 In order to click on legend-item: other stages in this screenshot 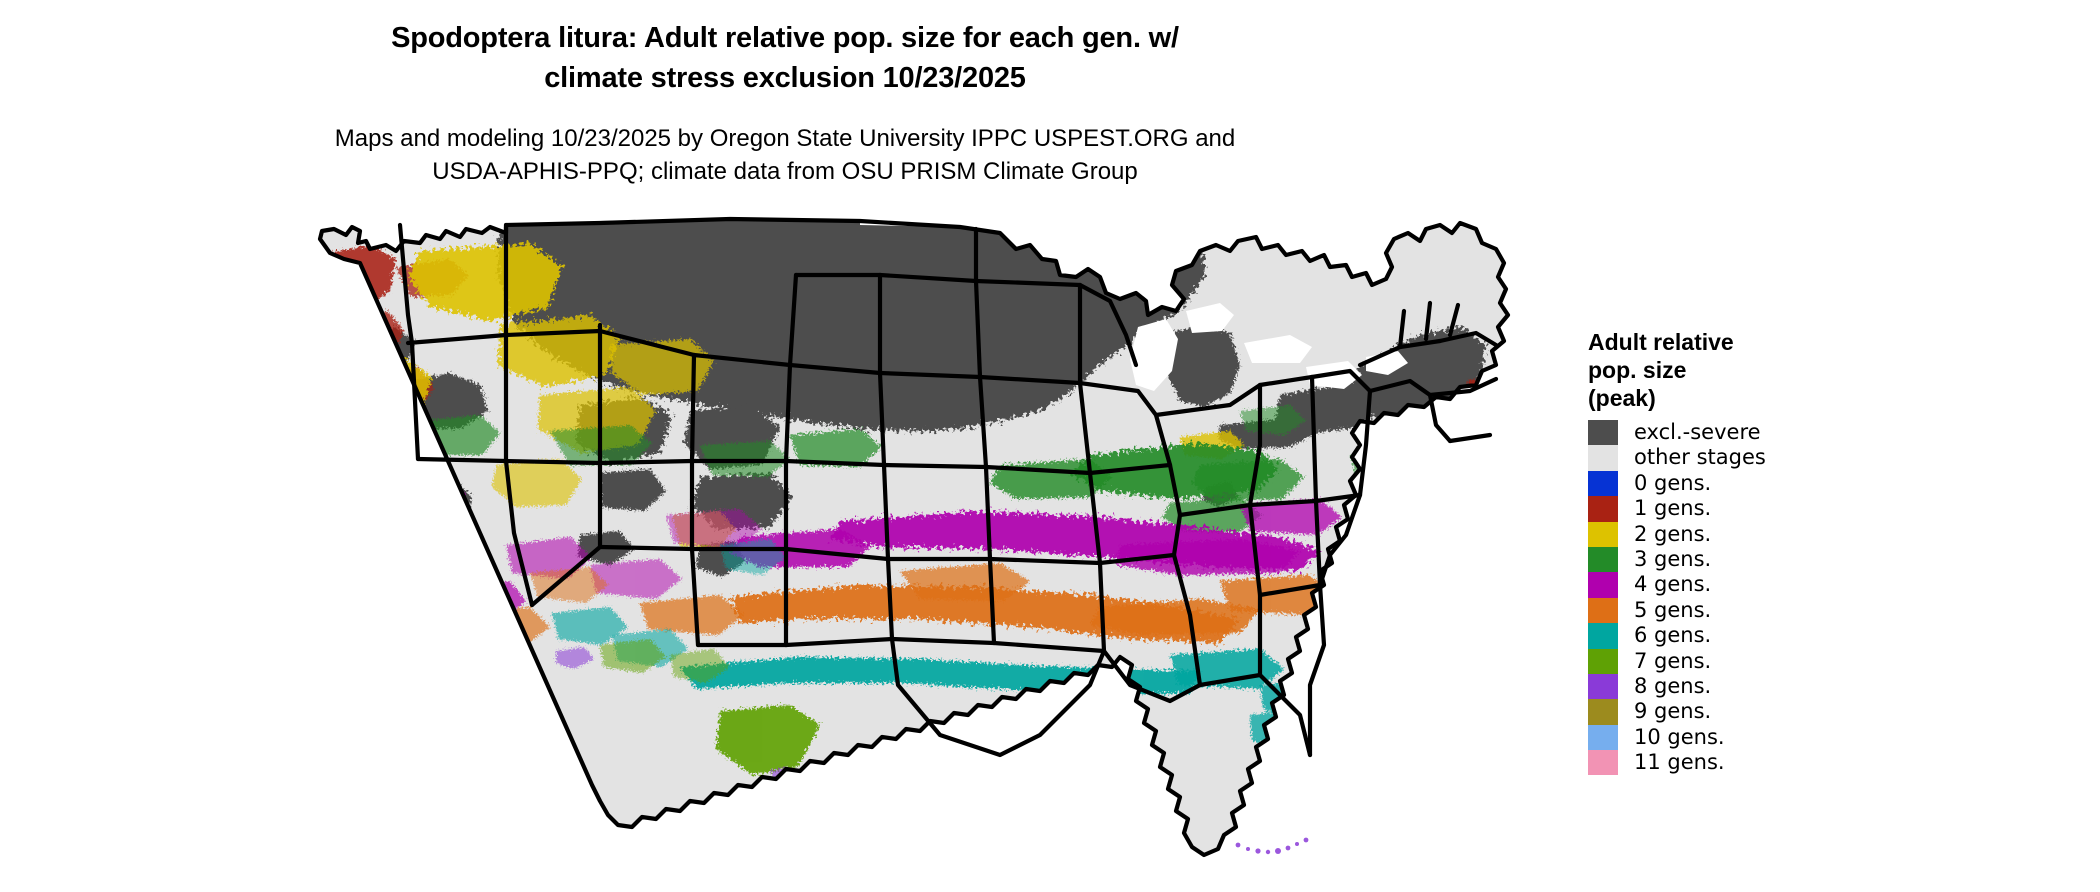, I will do `click(1738, 458)`.